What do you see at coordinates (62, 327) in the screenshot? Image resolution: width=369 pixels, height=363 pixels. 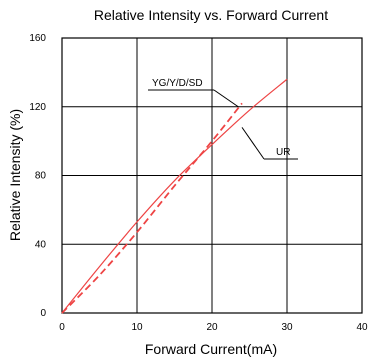 I see `x-tick-label: 0` at bounding box center [62, 327].